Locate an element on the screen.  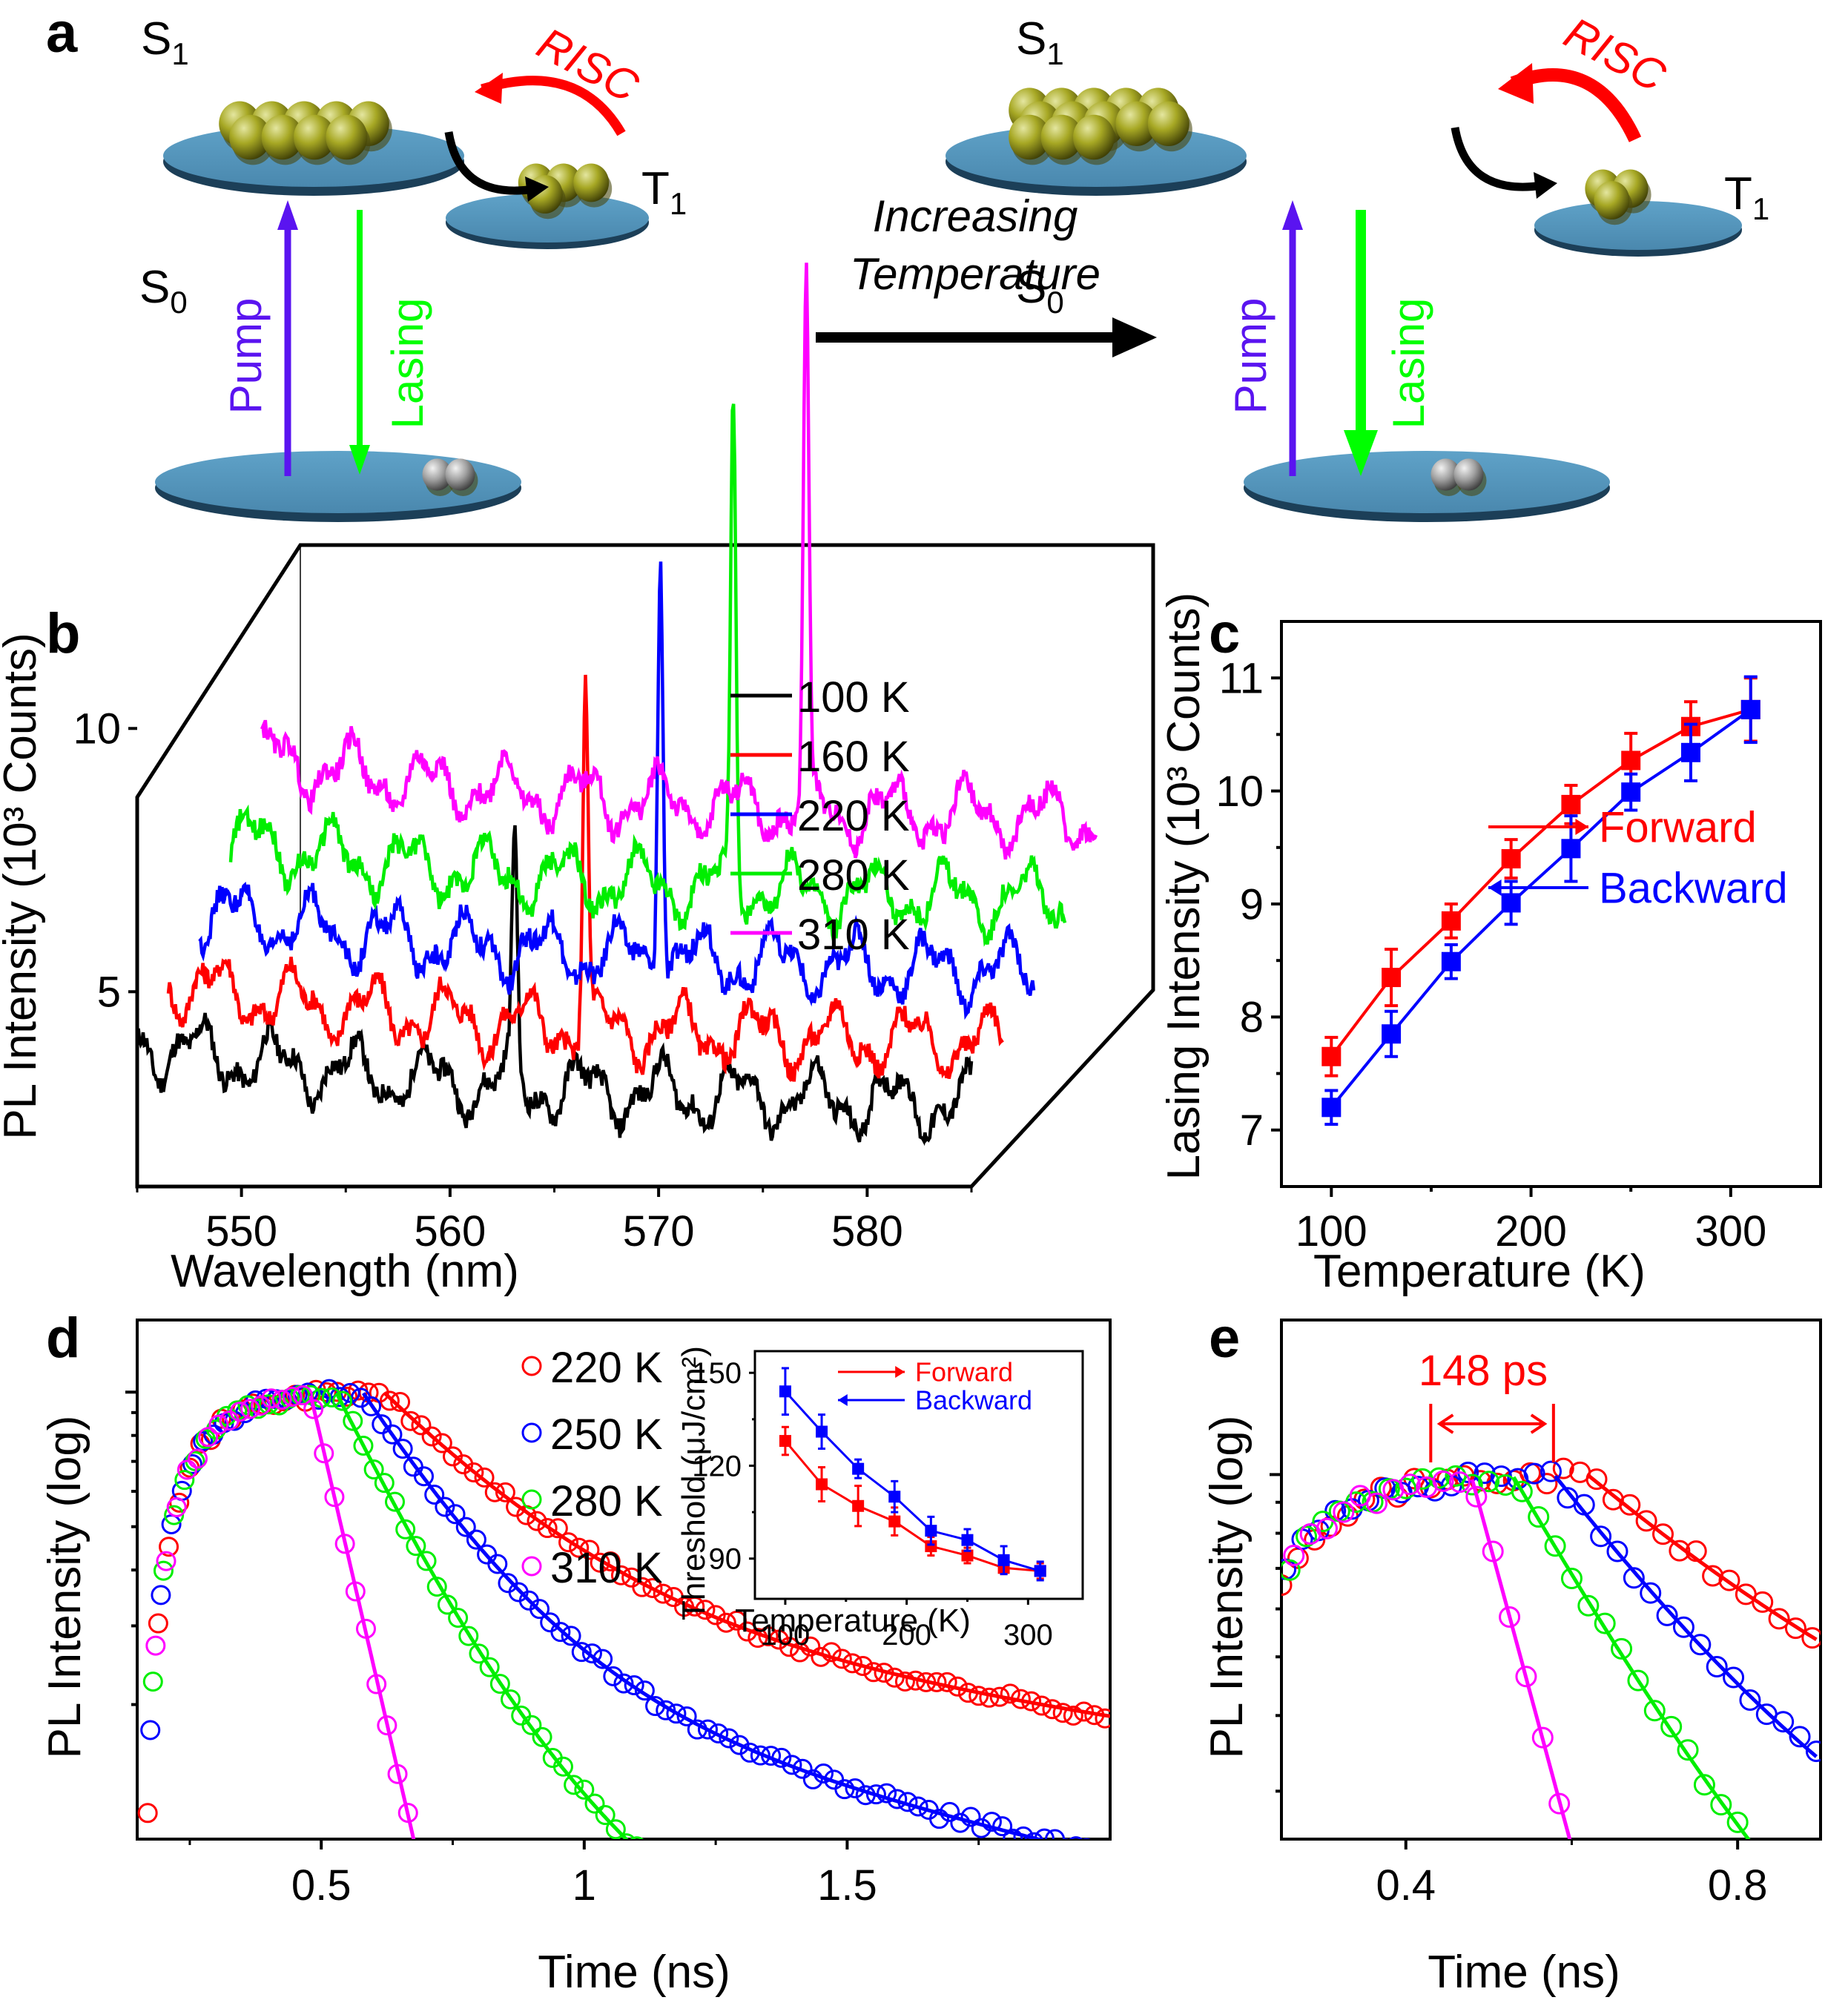
risc-arrowhead is located at coordinates (1516, 83).